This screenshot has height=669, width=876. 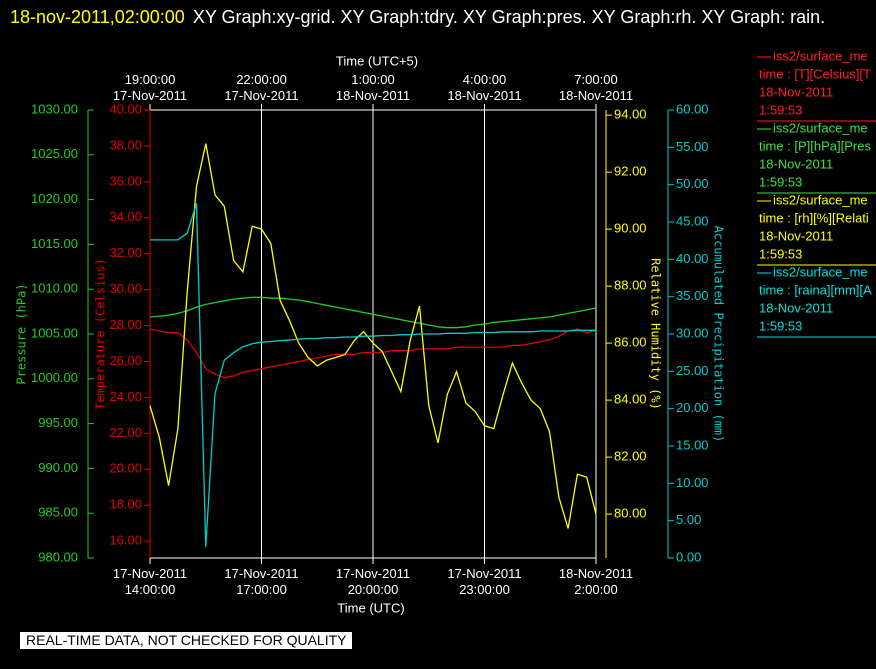 What do you see at coordinates (58, 512) in the screenshot?
I see `y-tick-label: 985.00` at bounding box center [58, 512].